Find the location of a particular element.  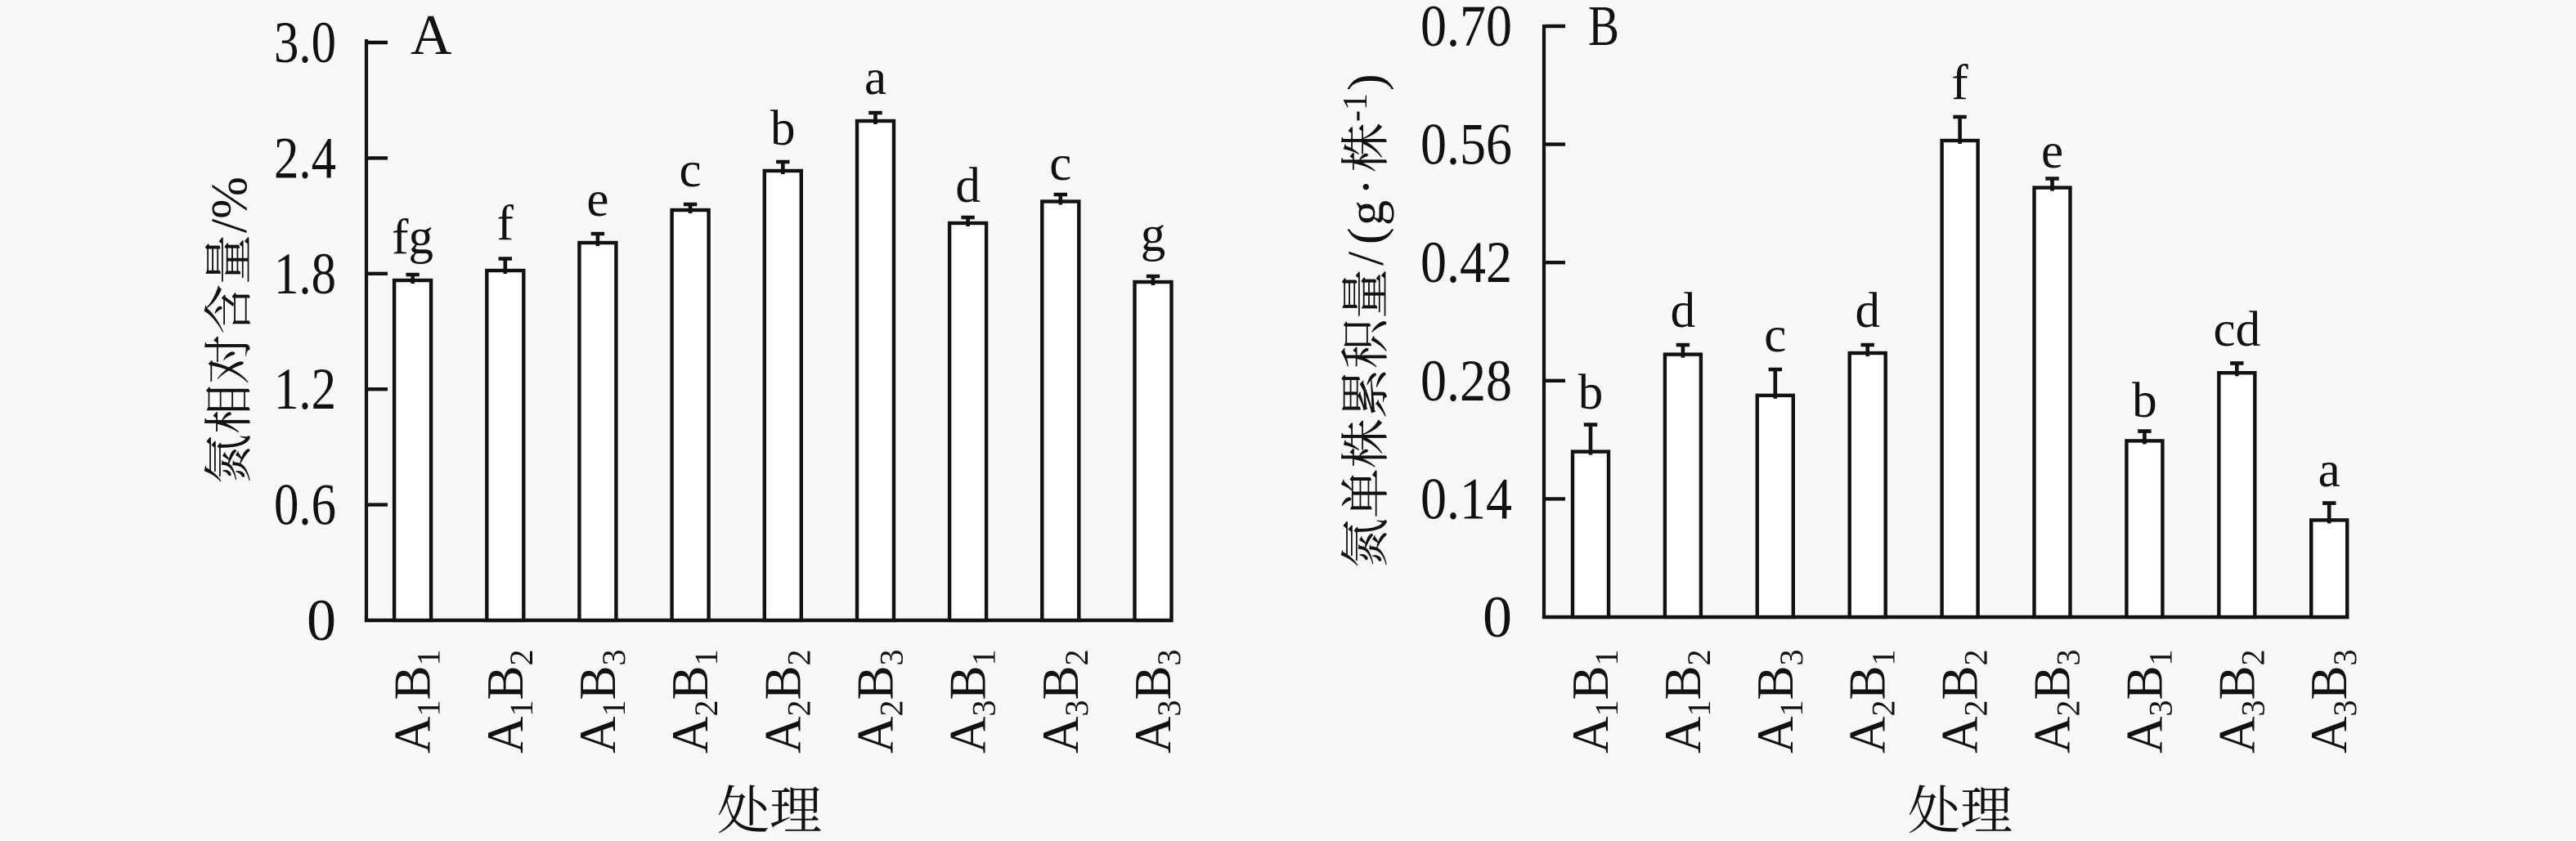

svg-text: 0.70 is located at coordinates (1466, 30).